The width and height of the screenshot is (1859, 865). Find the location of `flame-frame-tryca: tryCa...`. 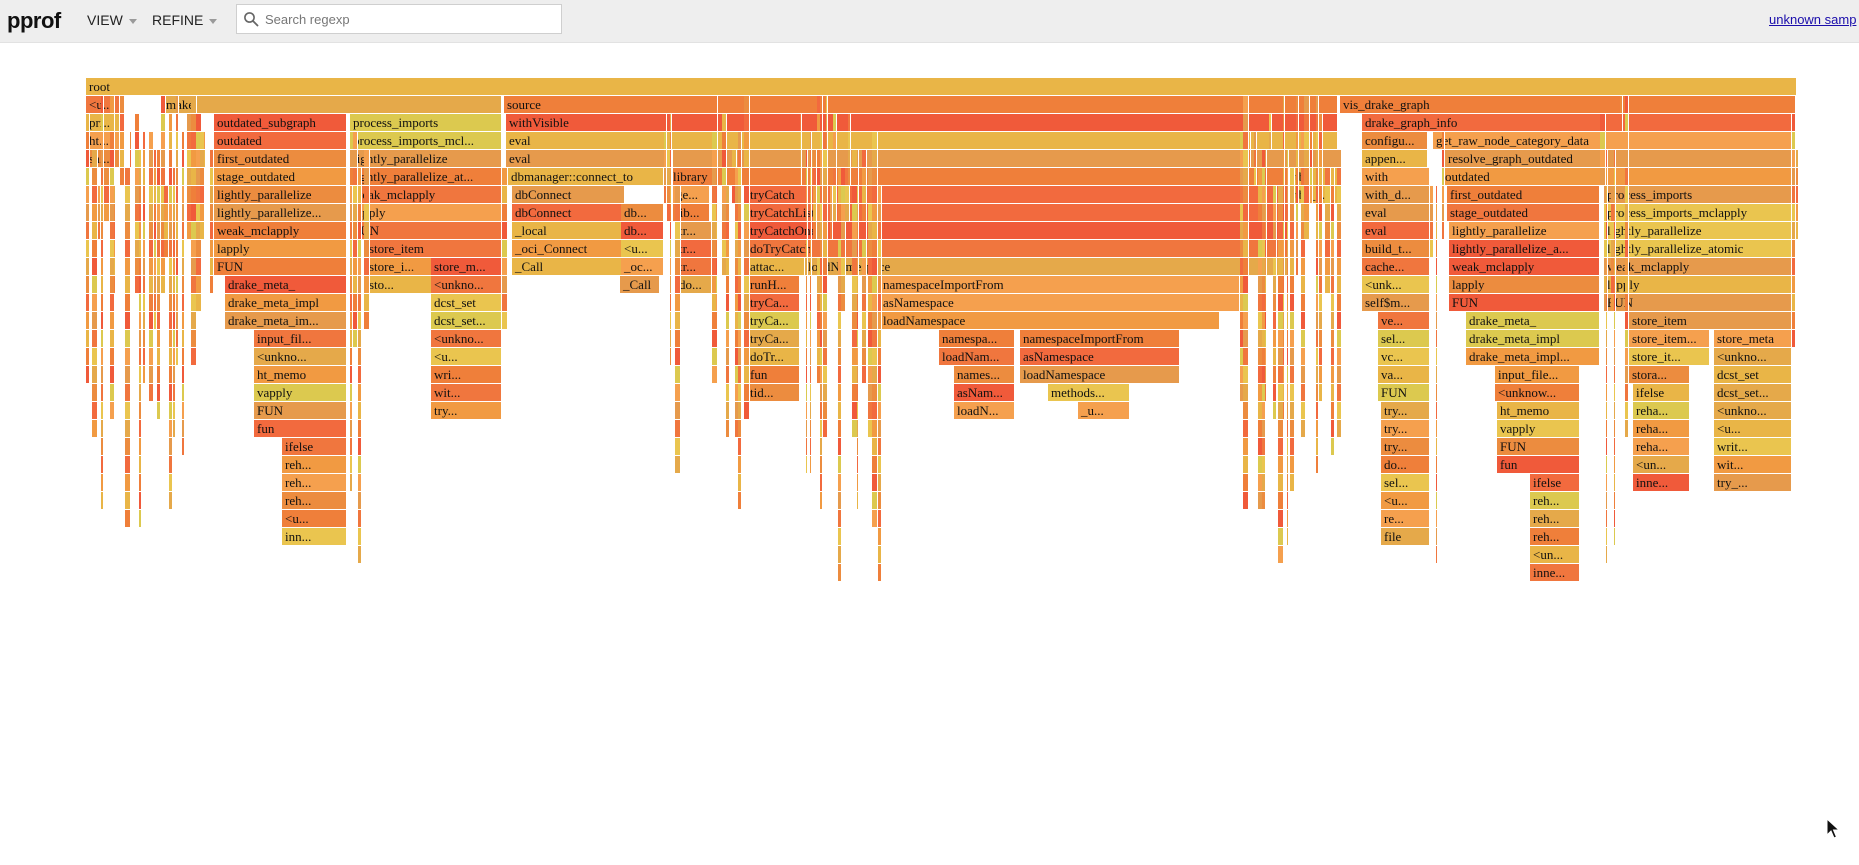

flame-frame-tryca: tryCa... is located at coordinates (773, 302).